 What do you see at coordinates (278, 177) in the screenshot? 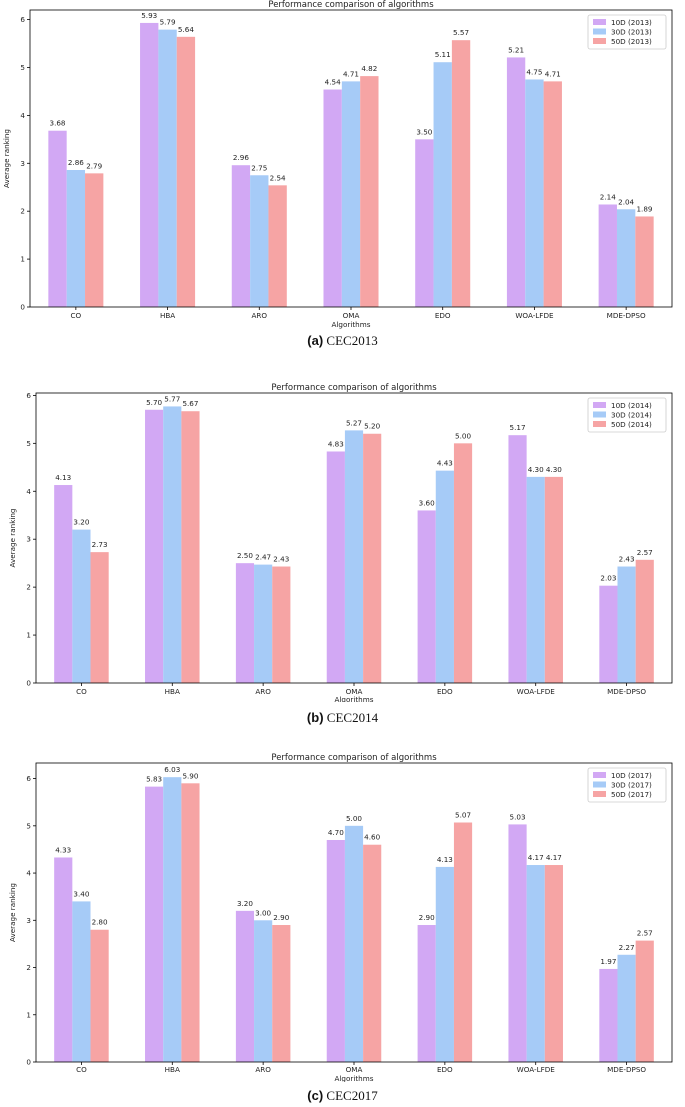
I see `bar-value-label: 2.54` at bounding box center [278, 177].